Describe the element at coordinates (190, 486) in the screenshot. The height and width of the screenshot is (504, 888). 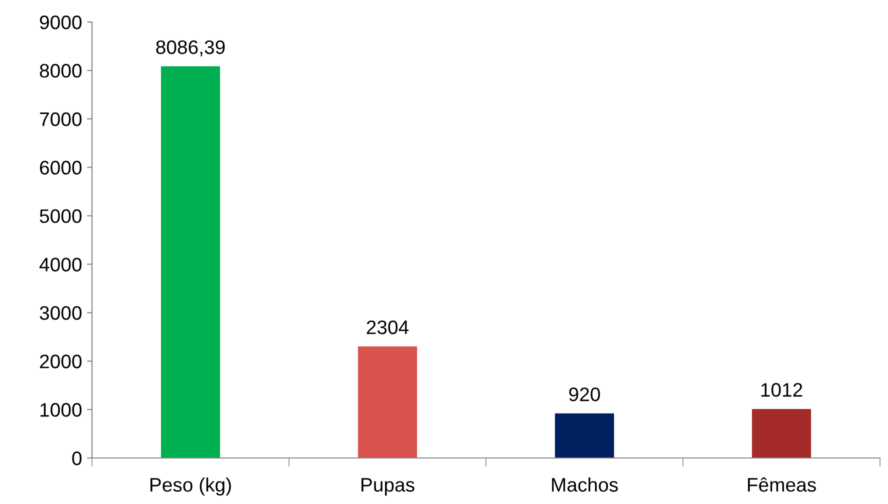
I see `x-tick-label: Peso (kg)` at that location.